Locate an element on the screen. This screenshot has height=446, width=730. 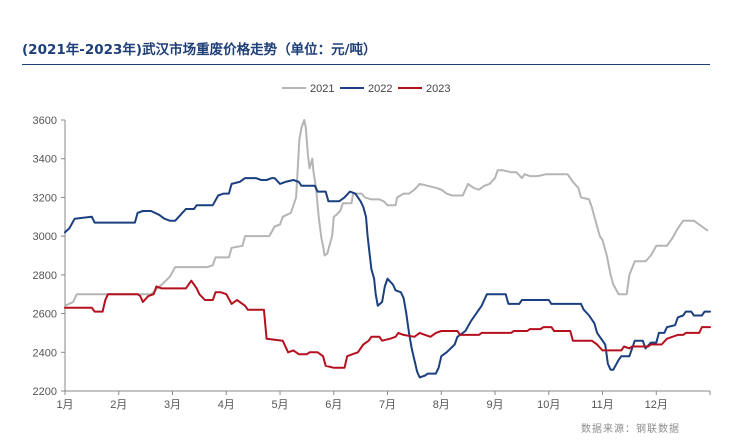
x-tick-label: 4月 is located at coordinates (226, 405).